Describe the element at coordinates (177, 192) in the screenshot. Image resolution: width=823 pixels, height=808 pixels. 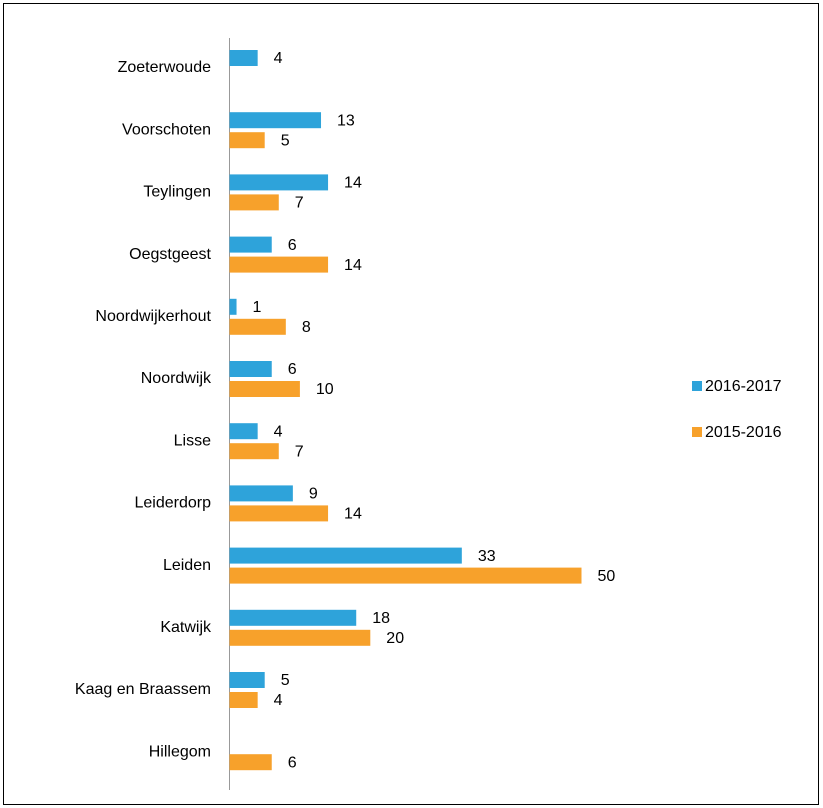
I see `y-tick-label: Teylingen` at that location.